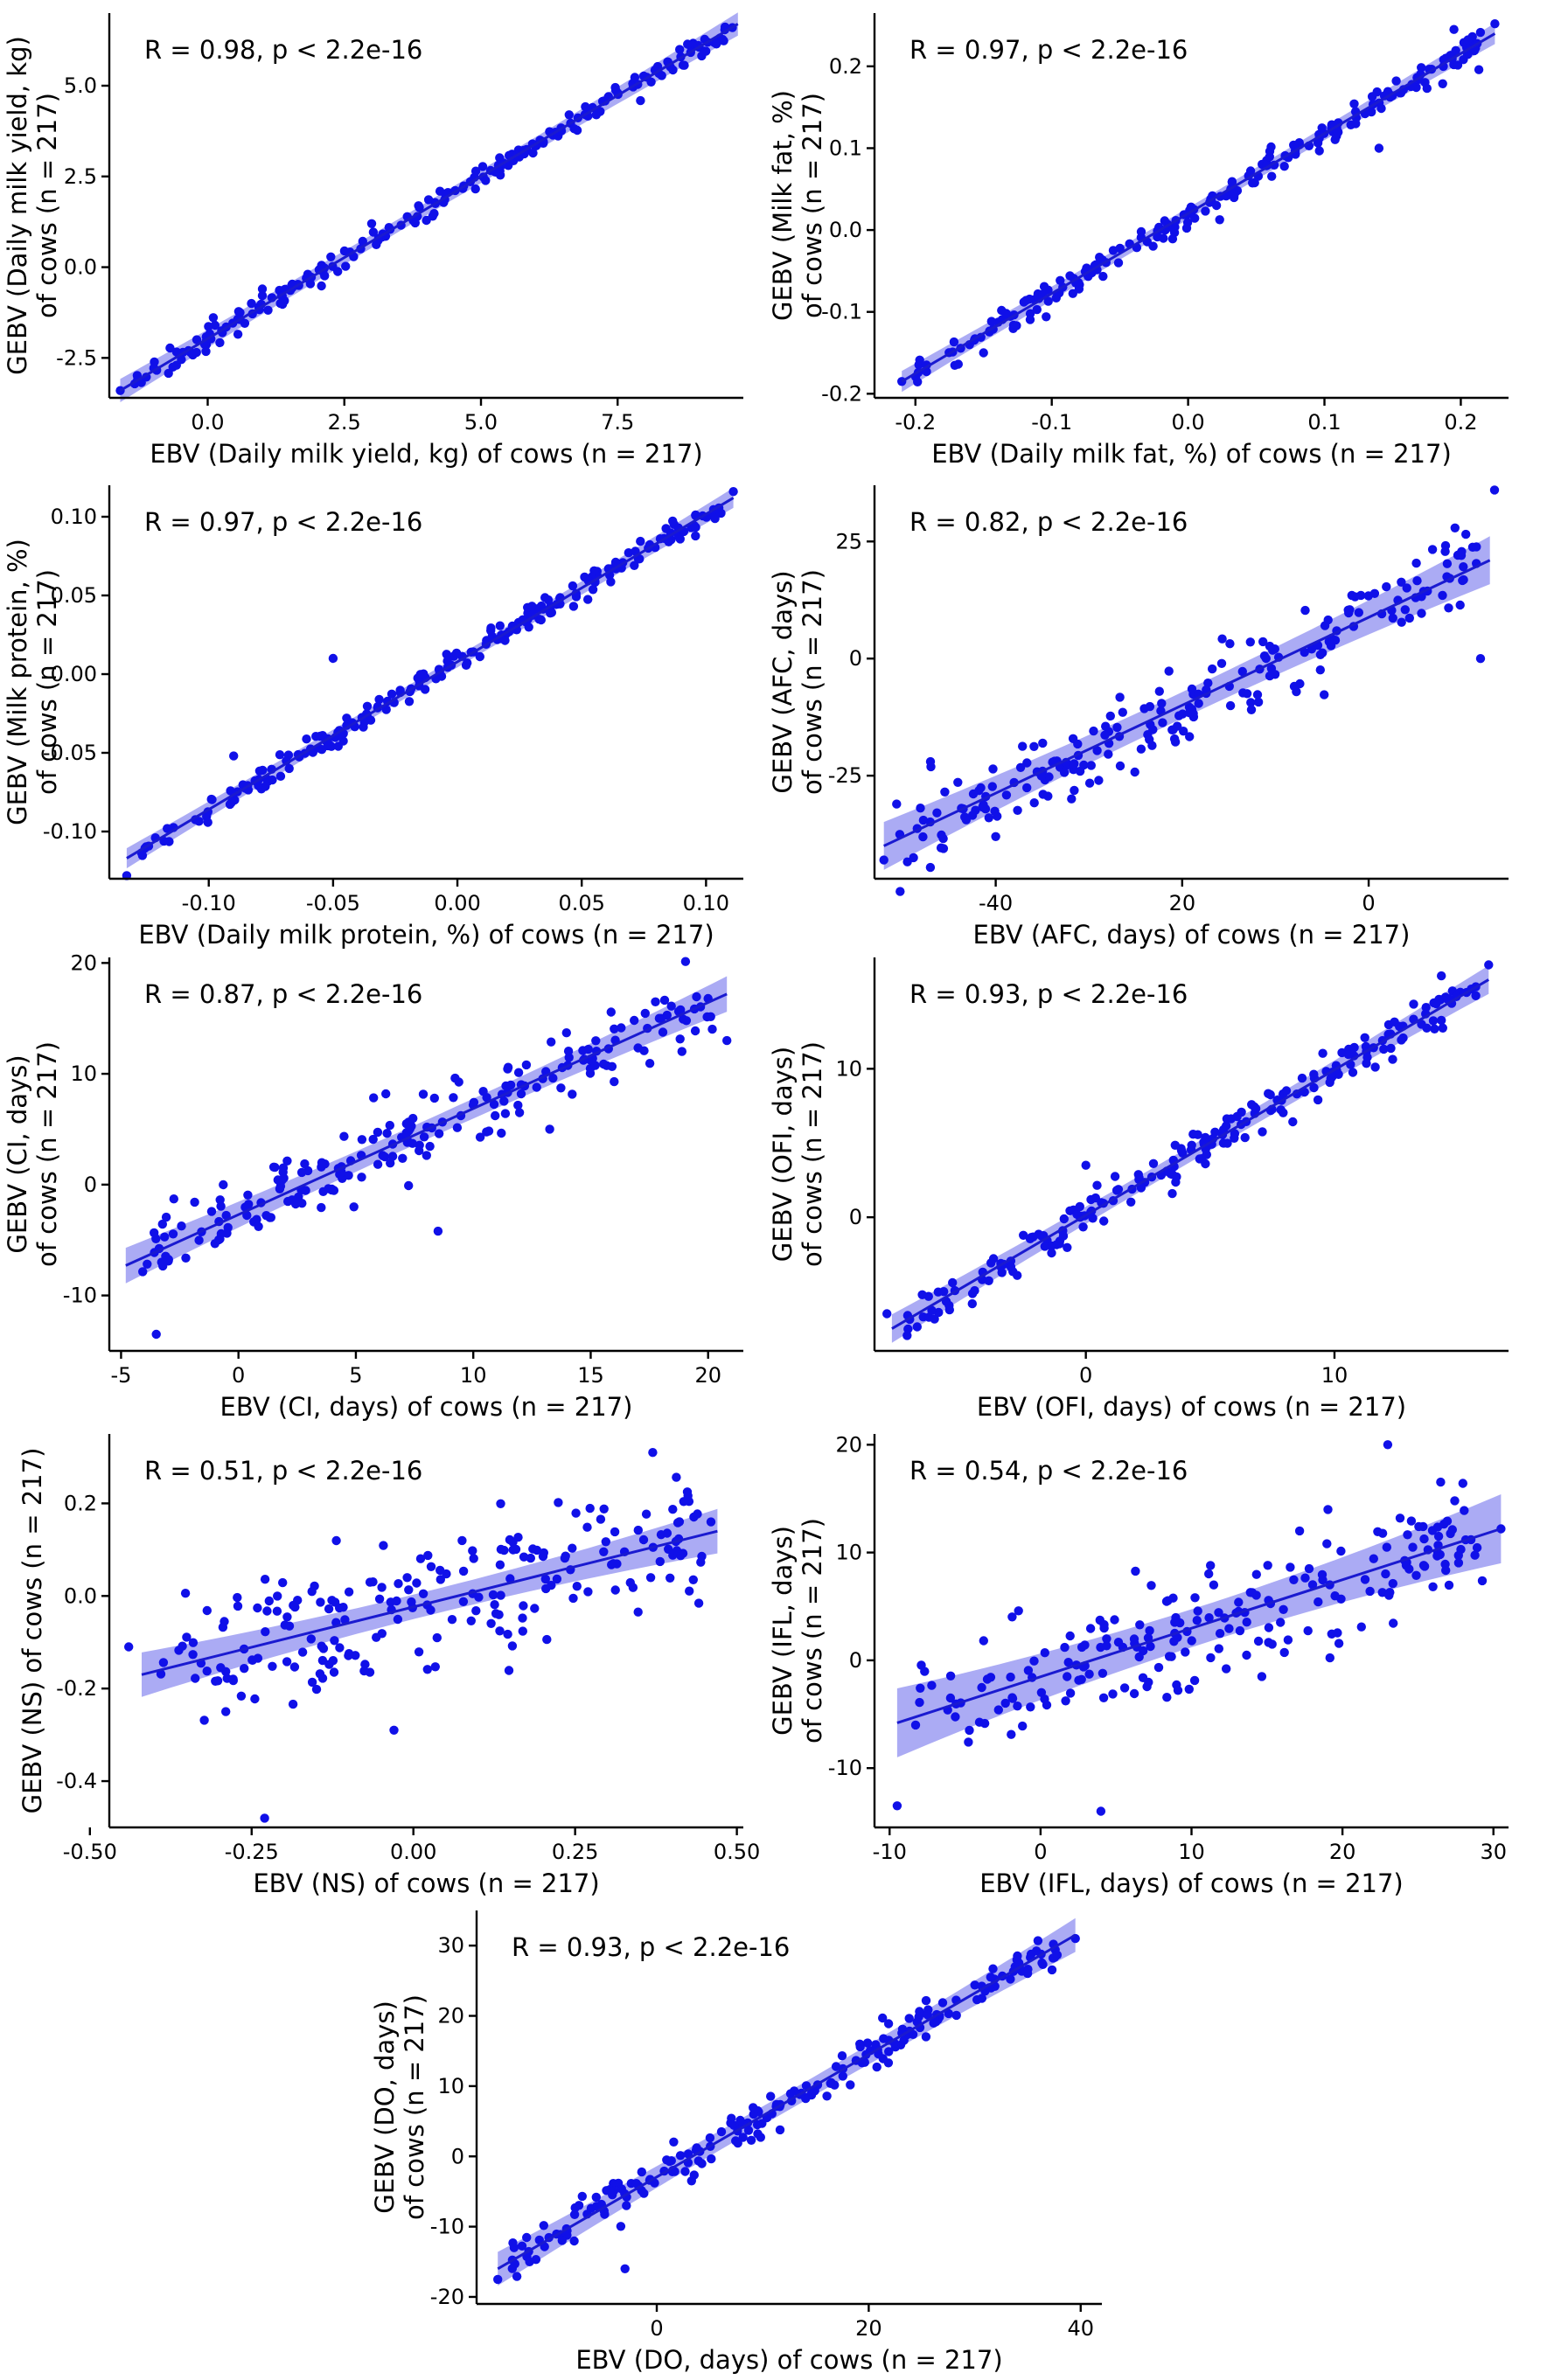  Describe the element at coordinates (1368, 903) in the screenshot. I see `x-tick-label: 0` at that location.